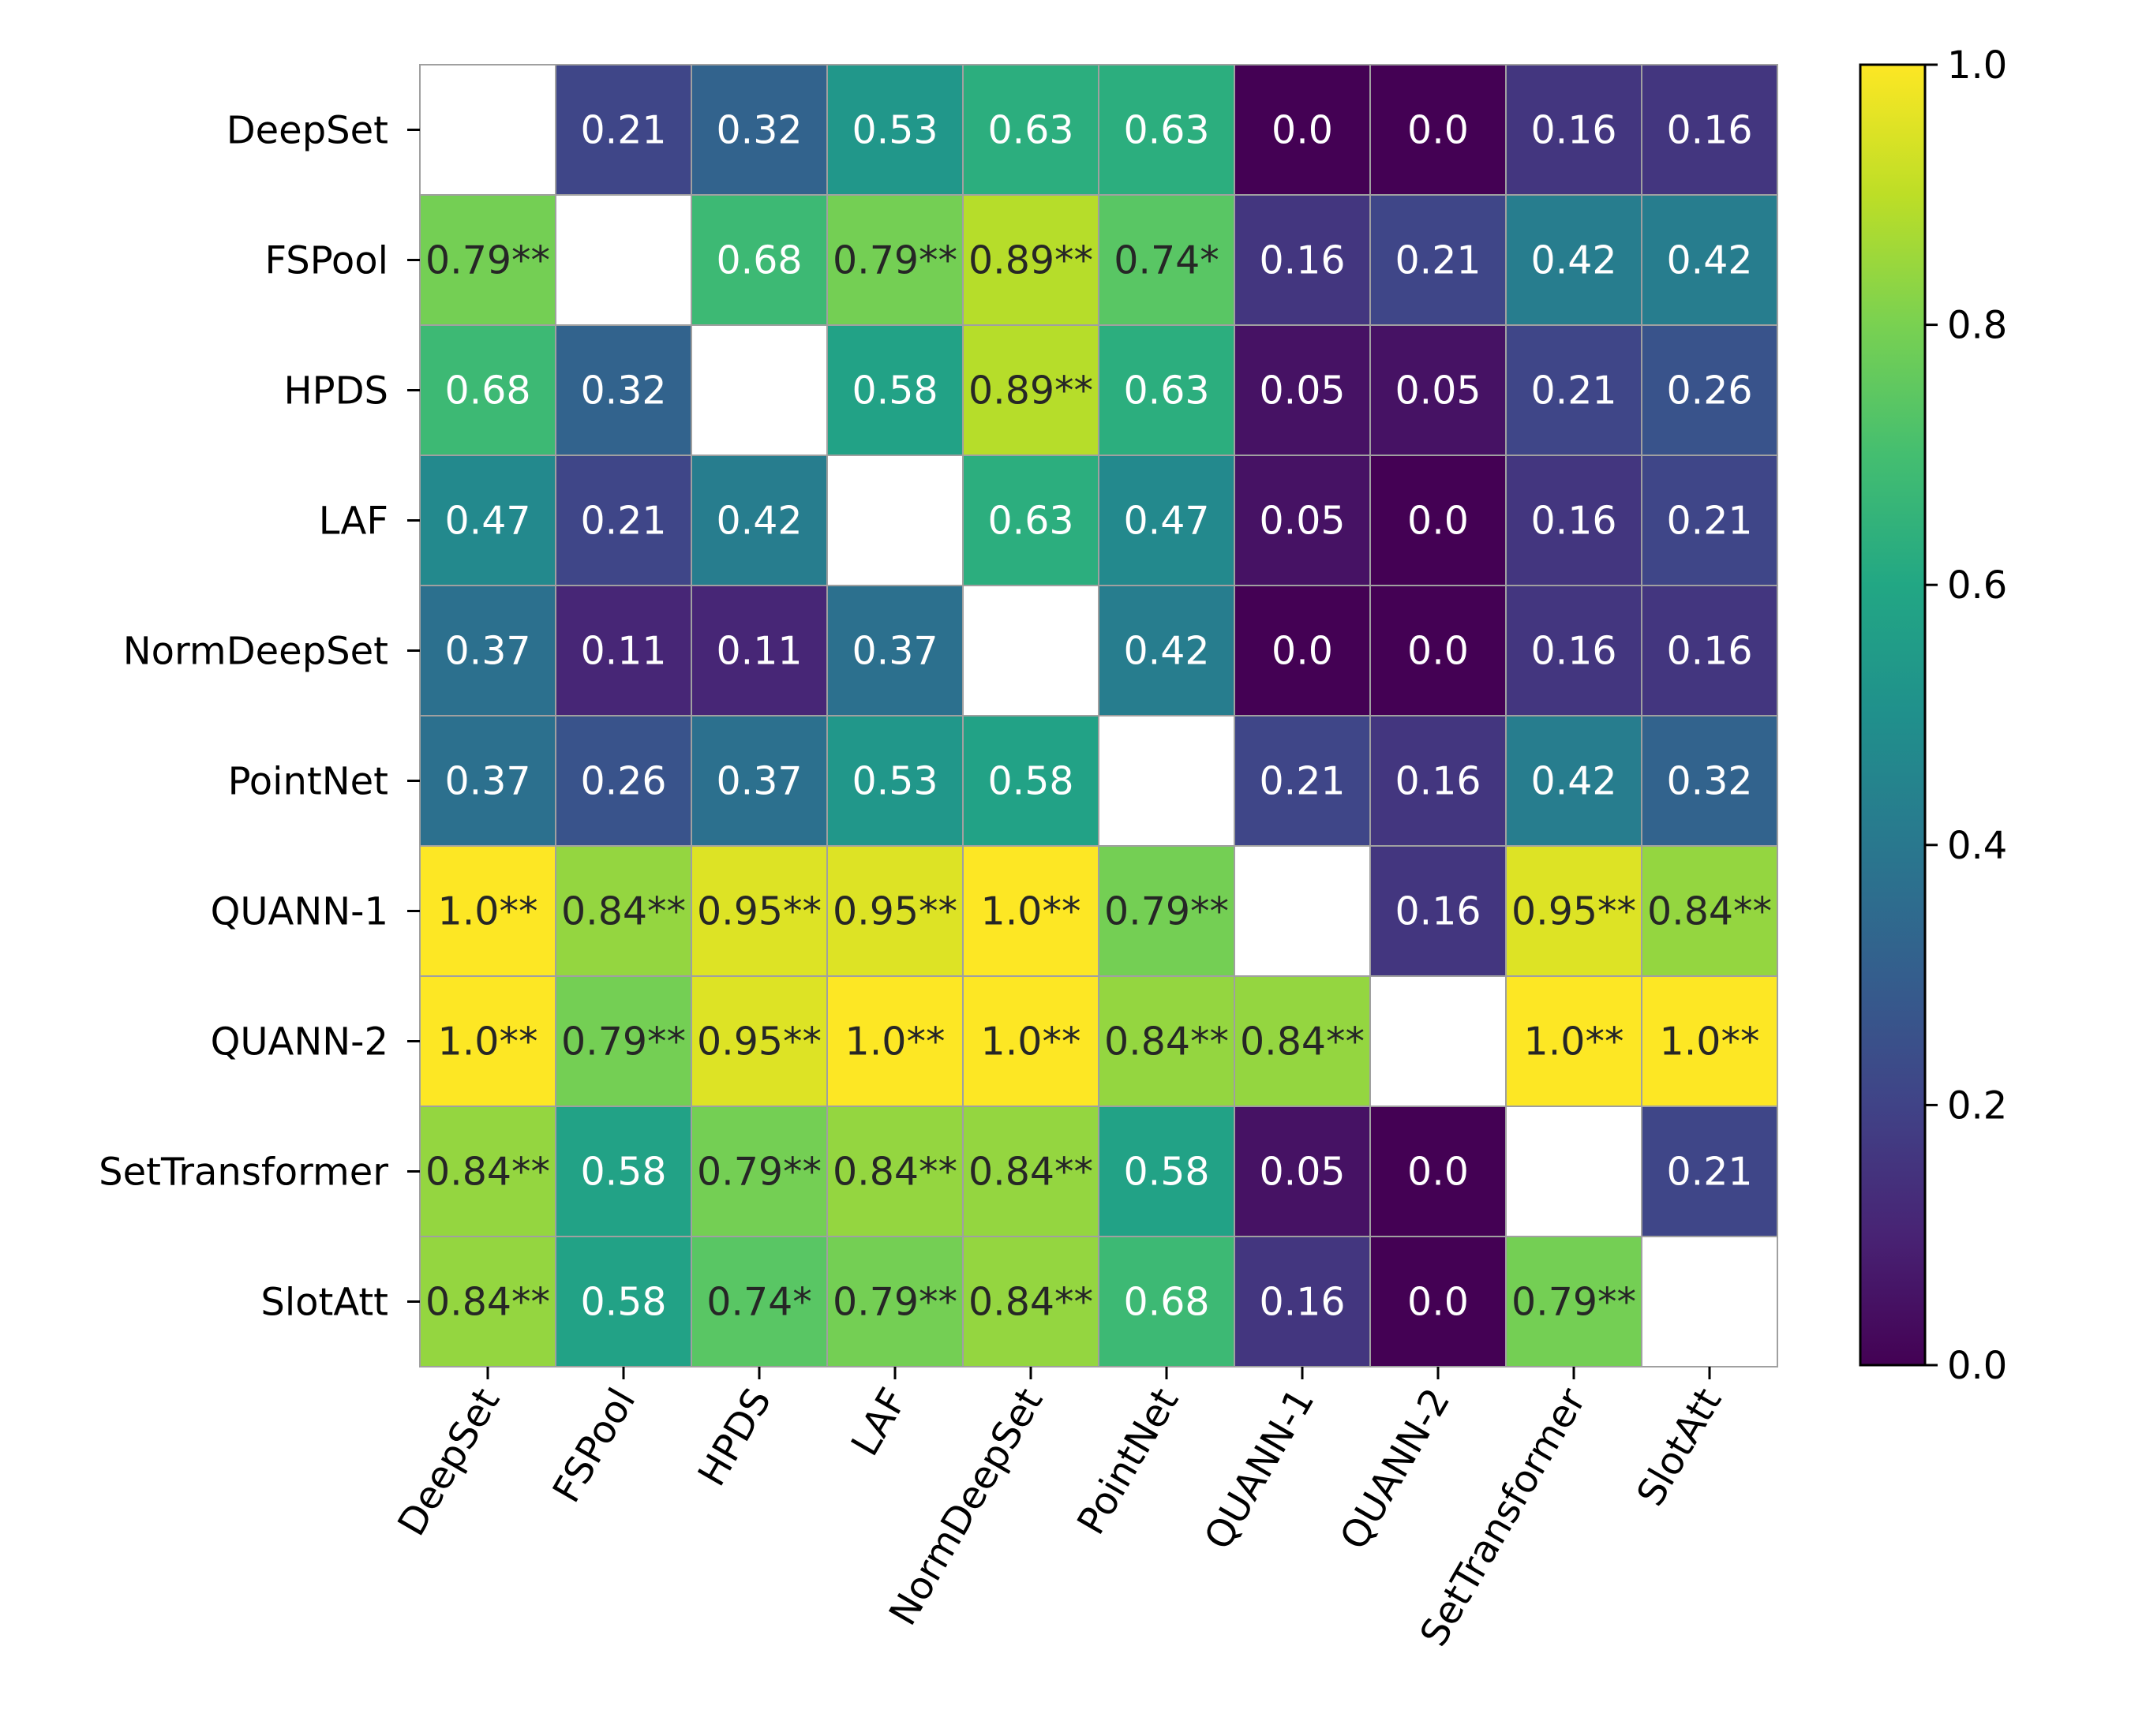 The height and width of the screenshot is (1736, 2131). Describe the element at coordinates (255, 652) in the screenshot. I see `y-tick-label: NormDeepSet` at that location.